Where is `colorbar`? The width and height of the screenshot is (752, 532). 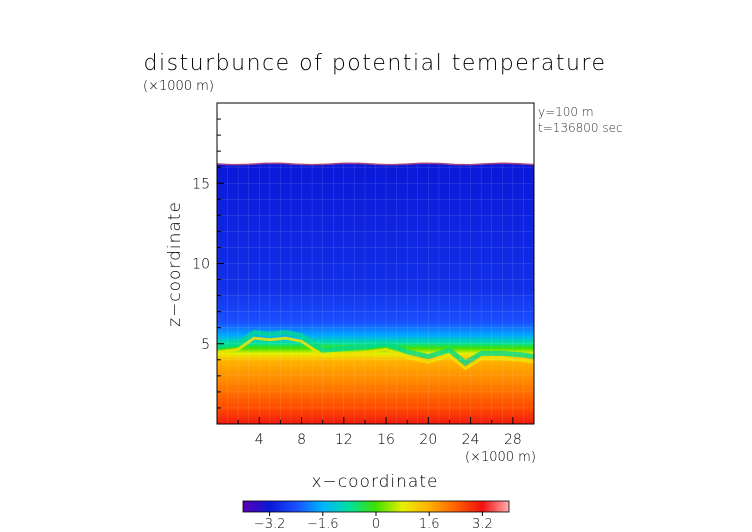
colorbar is located at coordinates (376, 506).